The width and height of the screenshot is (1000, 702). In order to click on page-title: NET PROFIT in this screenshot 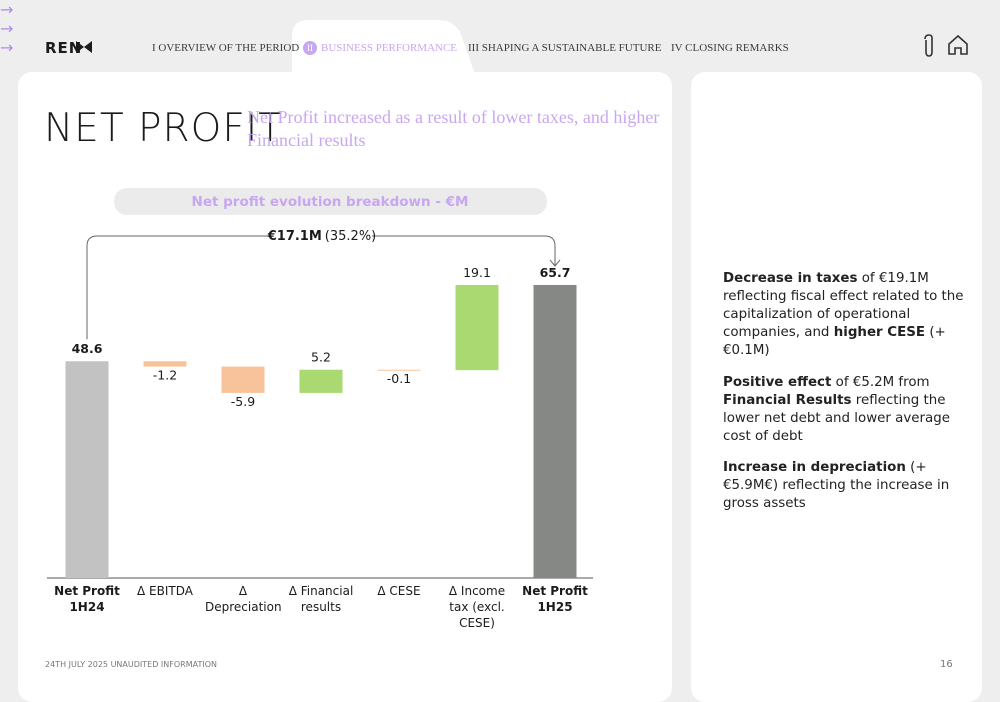, I will do `click(164, 128)`.